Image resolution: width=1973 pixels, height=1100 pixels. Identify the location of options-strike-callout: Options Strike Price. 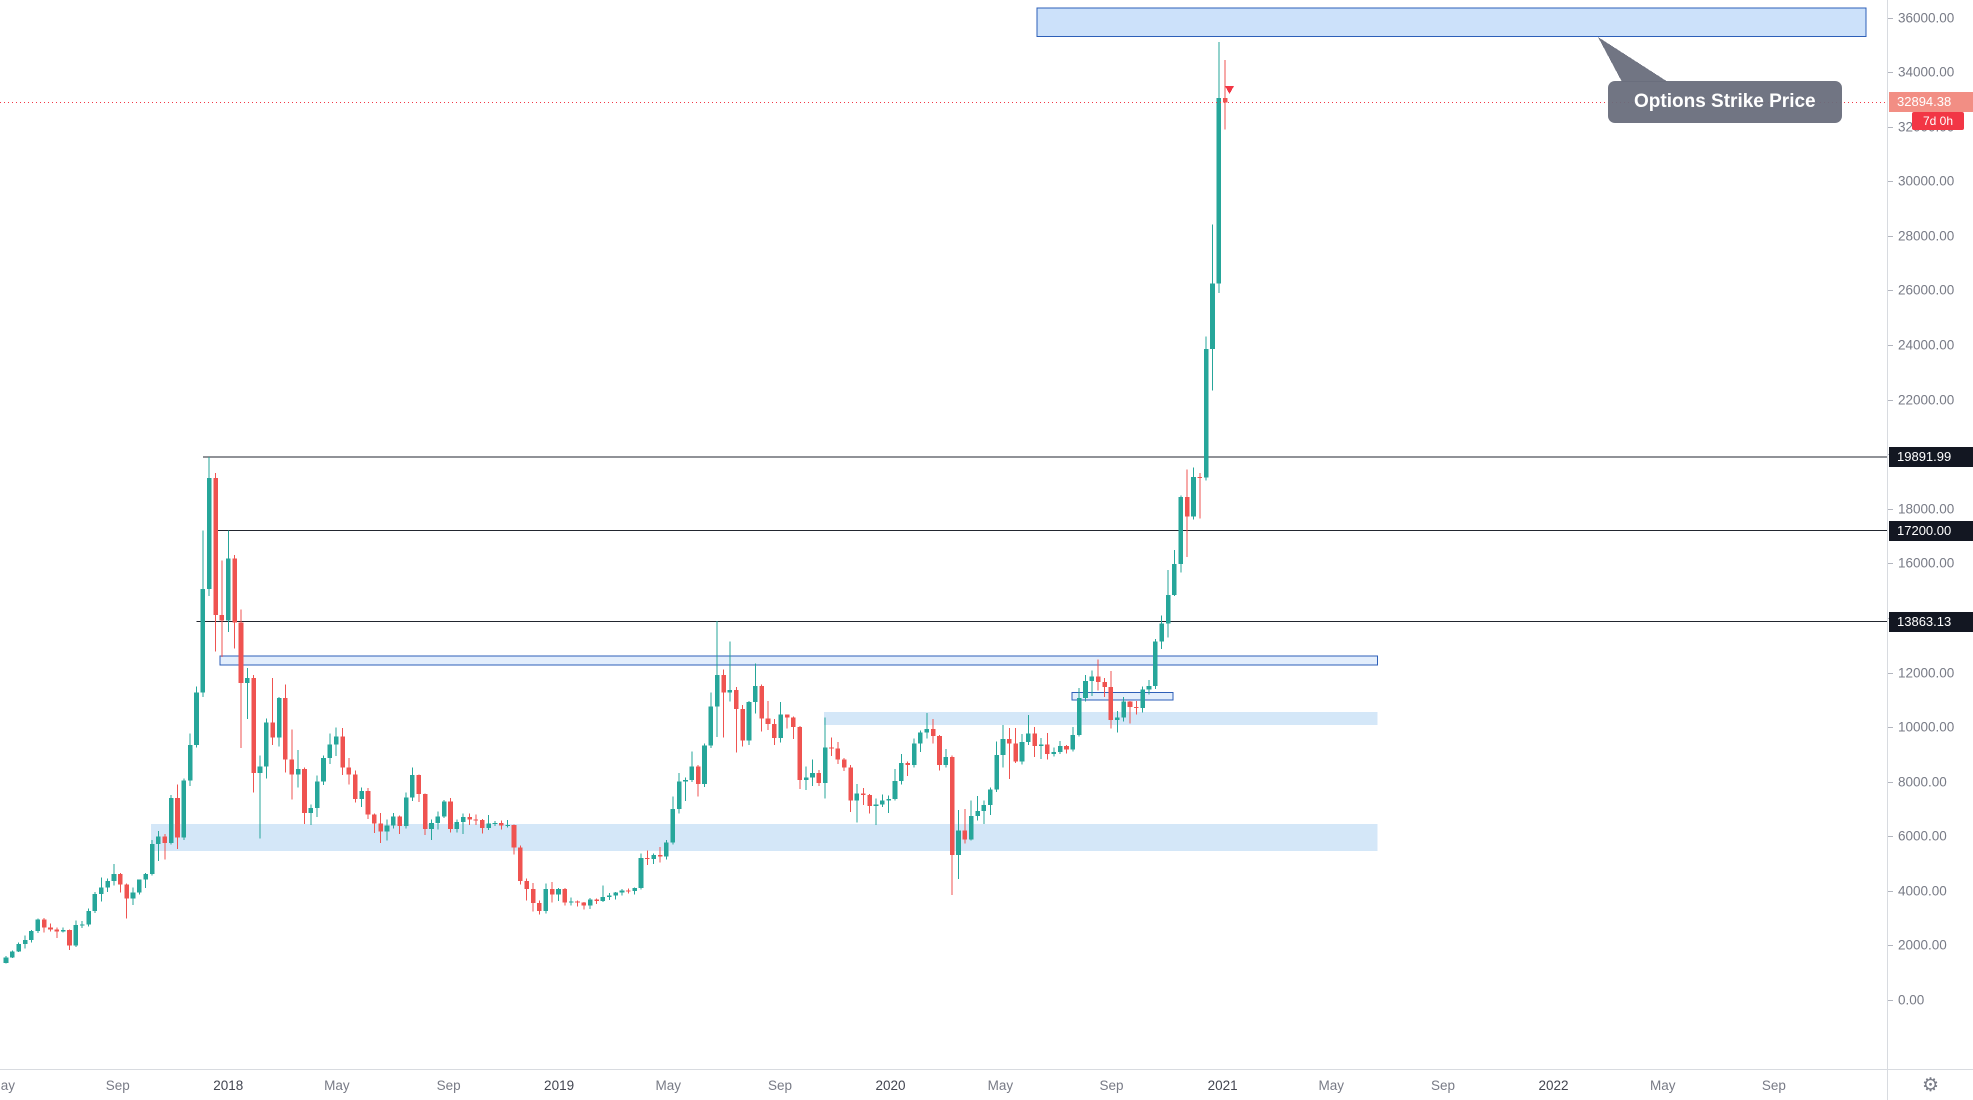
(1725, 102).